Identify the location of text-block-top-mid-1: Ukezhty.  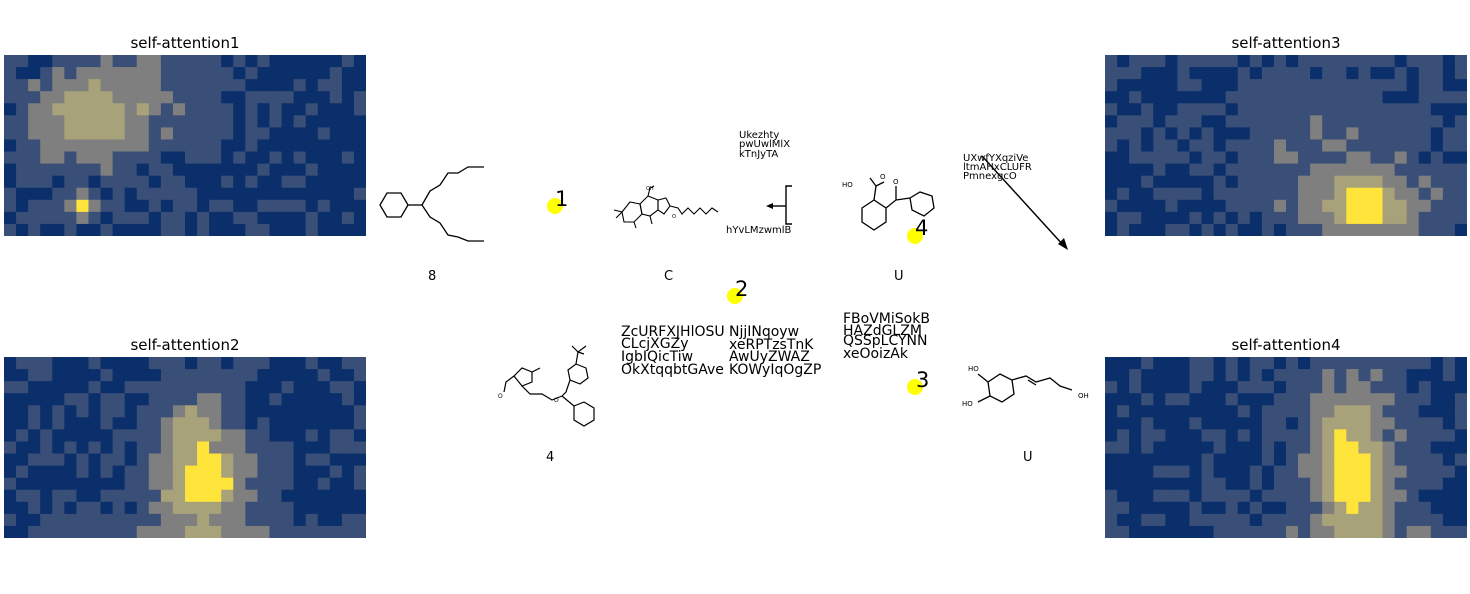
(759, 135).